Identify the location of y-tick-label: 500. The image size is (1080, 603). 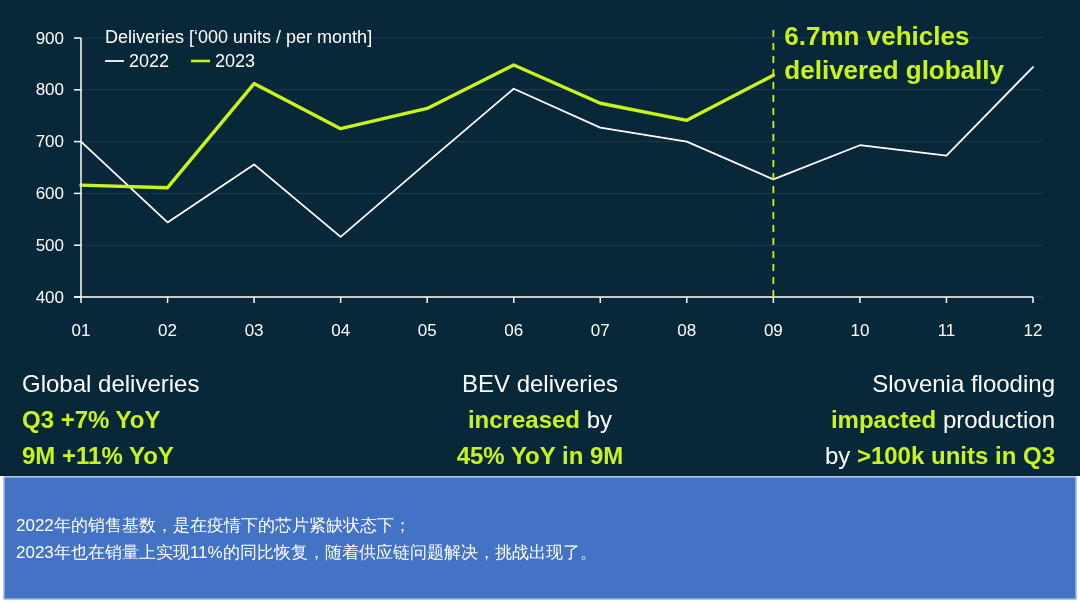
(49, 245).